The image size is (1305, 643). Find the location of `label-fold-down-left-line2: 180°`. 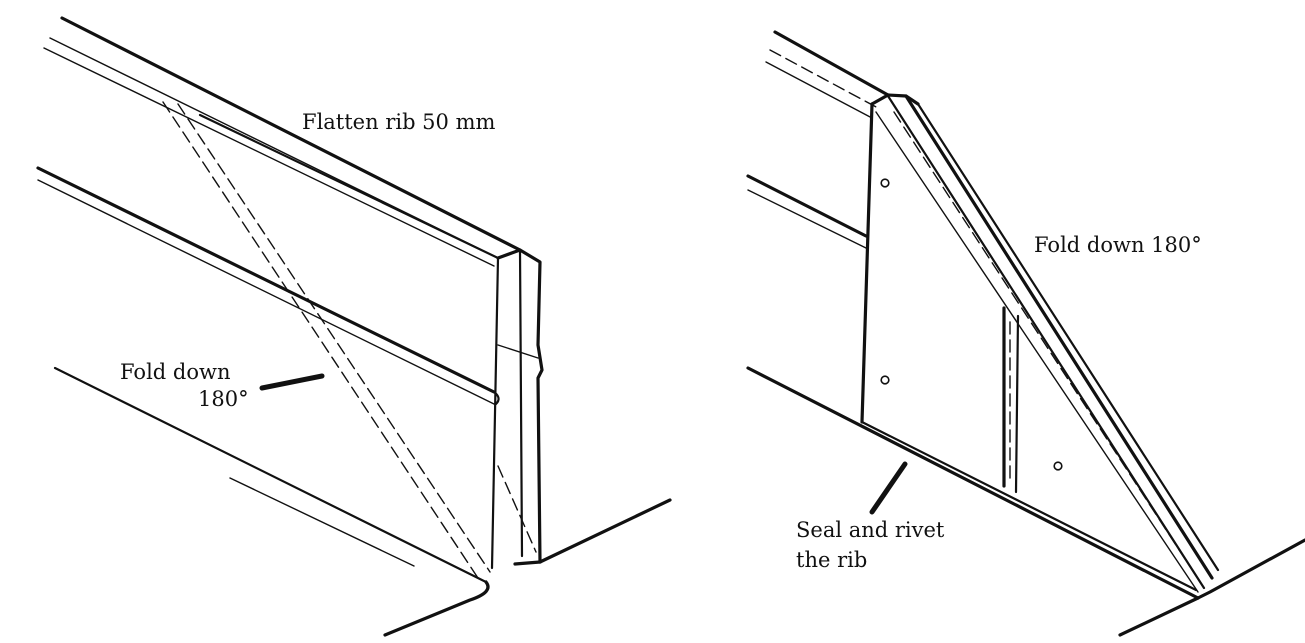

label-fold-down-left-line2: 180° is located at coordinates (223, 400).